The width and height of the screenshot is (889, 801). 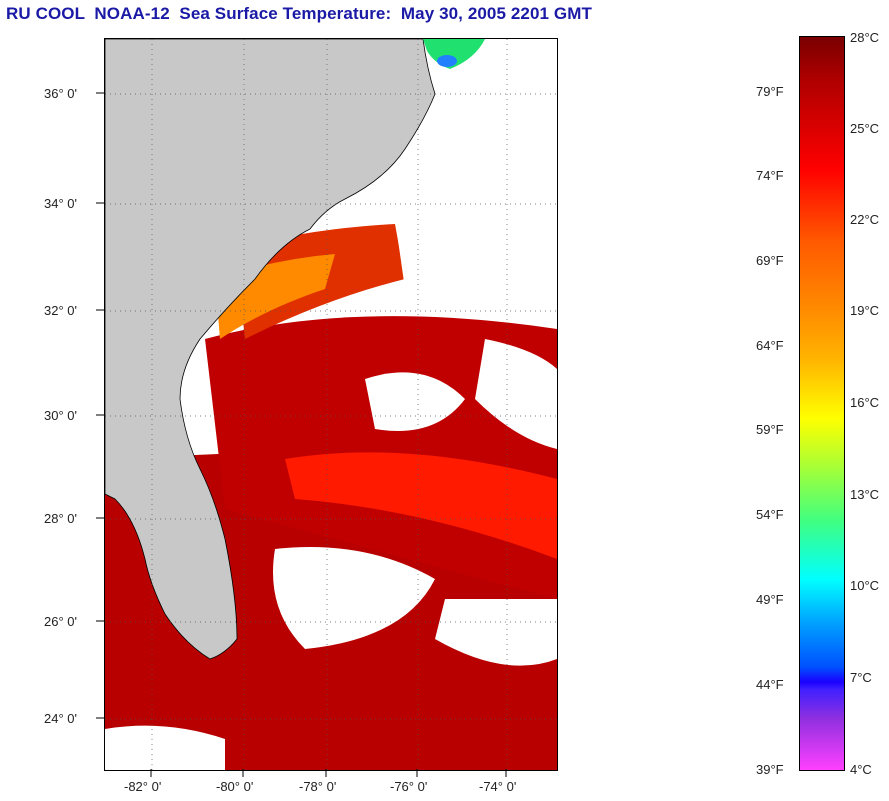 I want to click on colorbar-f-label-54: 54°F, so click(x=770, y=514).